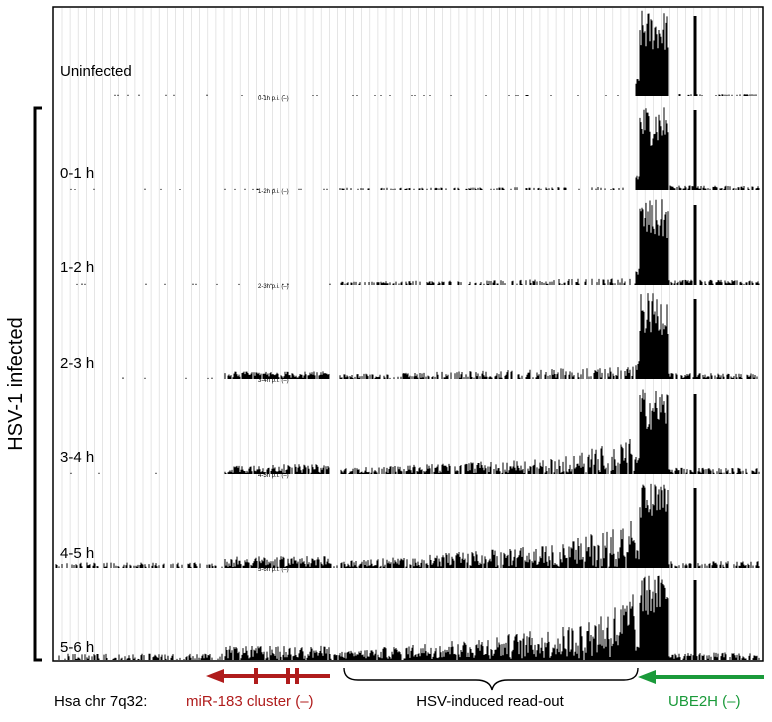 Image resolution: width=772 pixels, height=722 pixels. What do you see at coordinates (250, 701) in the screenshot?
I see `mir-183-cluster-label: miR-183 cluster (–)` at bounding box center [250, 701].